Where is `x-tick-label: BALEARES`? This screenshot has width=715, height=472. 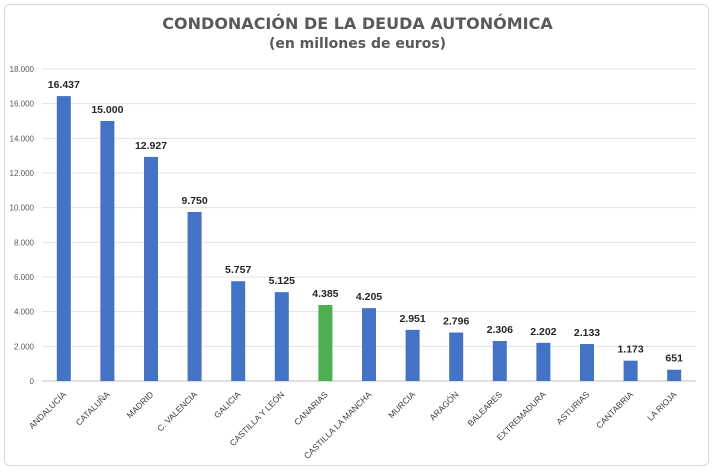 x-tick-label: BALEARES is located at coordinates (484, 408).